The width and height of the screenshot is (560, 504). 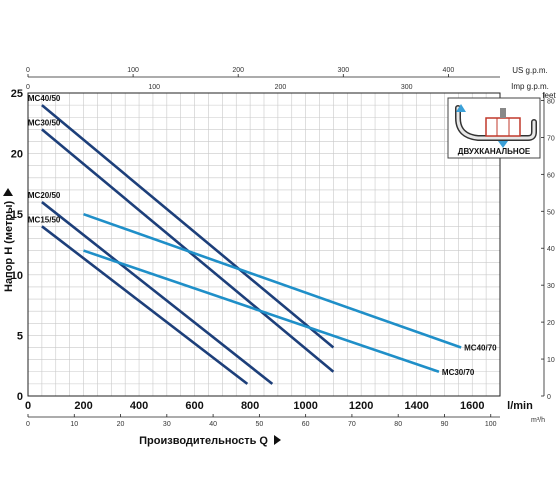 I want to click on us-gpm-tick-label: 400, so click(x=449, y=70).